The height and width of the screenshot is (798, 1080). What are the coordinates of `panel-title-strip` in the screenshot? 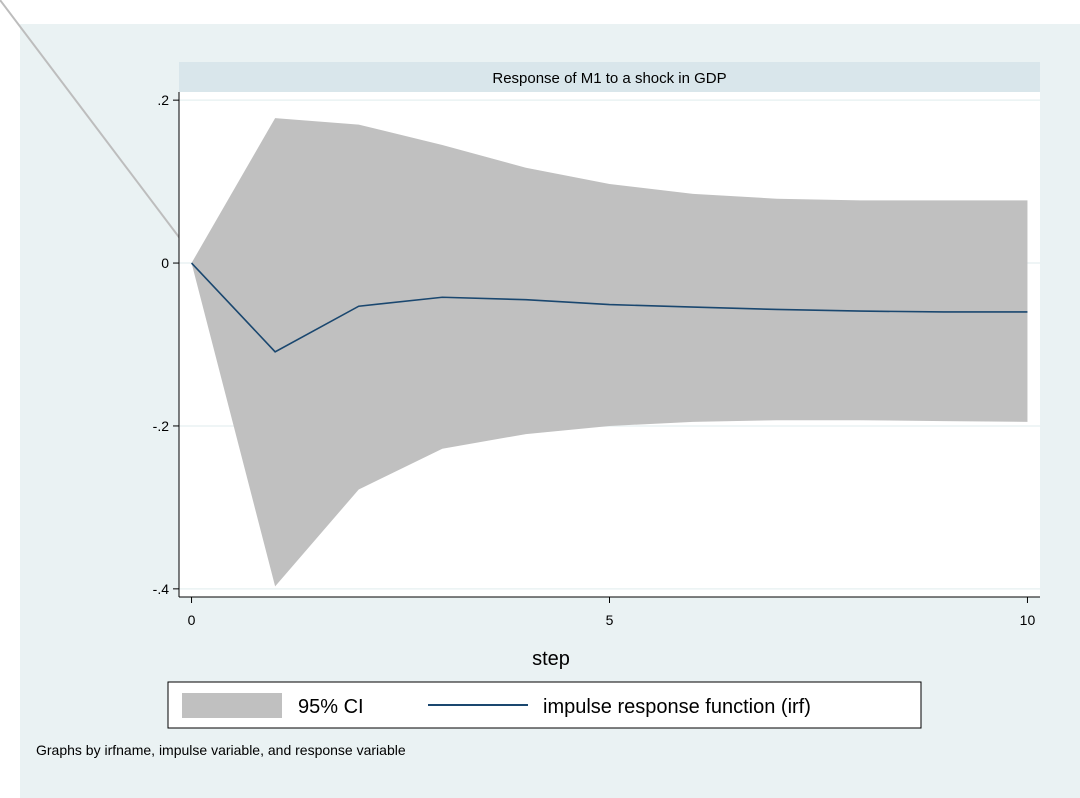 It's located at (609, 77).